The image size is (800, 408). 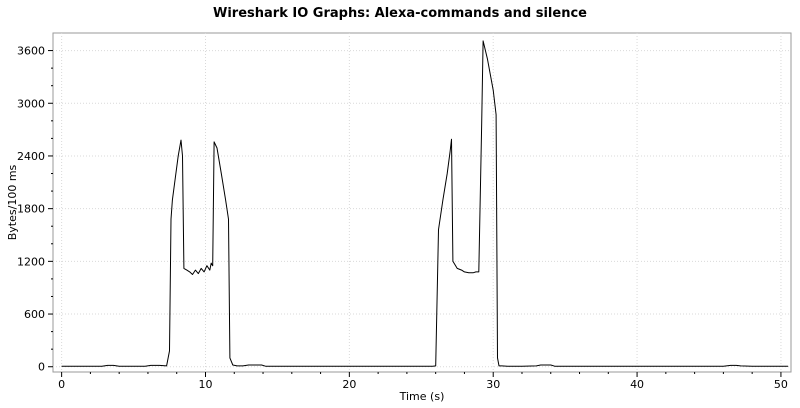 What do you see at coordinates (422, 396) in the screenshot?
I see `x-axis-title: Time (s)` at bounding box center [422, 396].